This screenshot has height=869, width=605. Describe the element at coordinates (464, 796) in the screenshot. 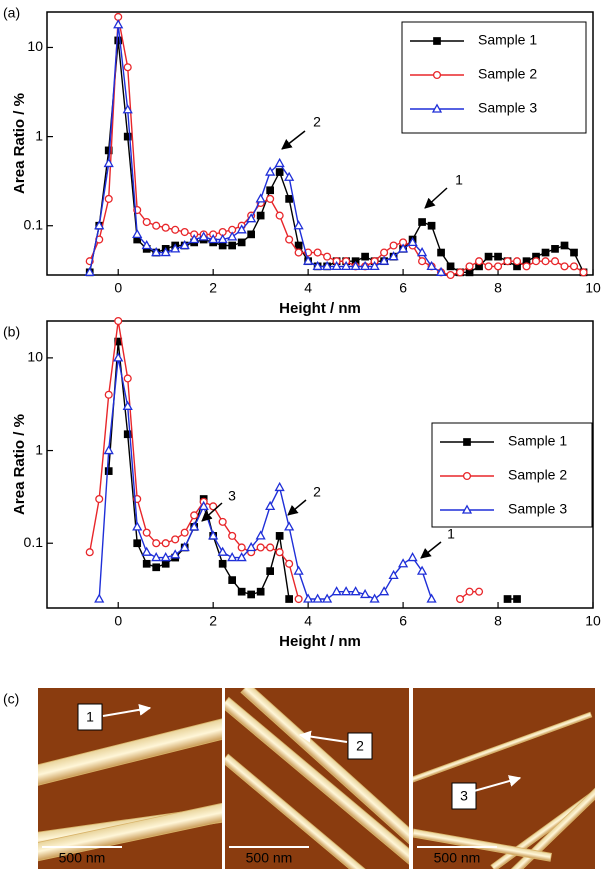

I see `image-label: 3` at that location.